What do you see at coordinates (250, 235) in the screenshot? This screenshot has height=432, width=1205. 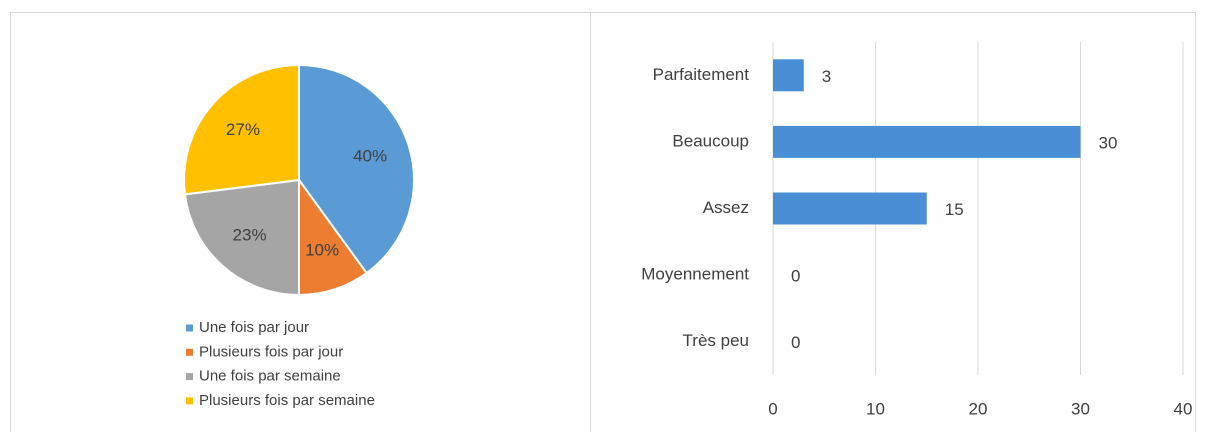 I see `slice-label: 23%` at bounding box center [250, 235].